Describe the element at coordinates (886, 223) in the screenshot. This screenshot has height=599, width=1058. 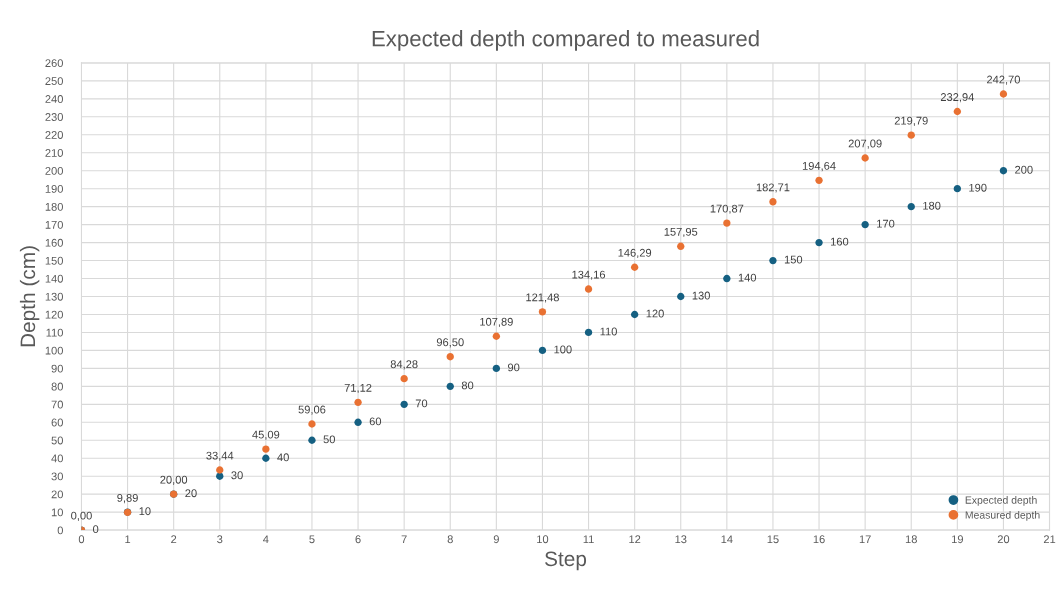
I see `data-label: 170` at that location.